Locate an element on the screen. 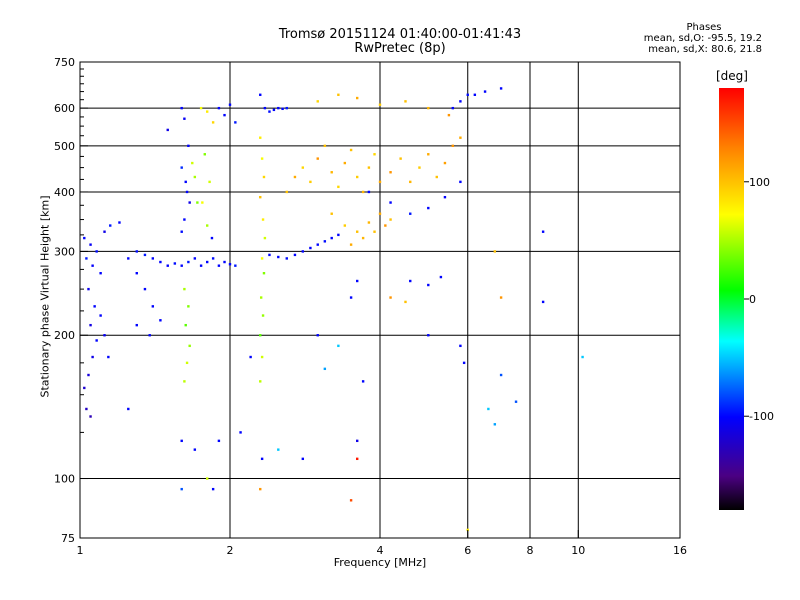 This screenshot has height=600, width=800. x-tick-label: 8 is located at coordinates (530, 550).